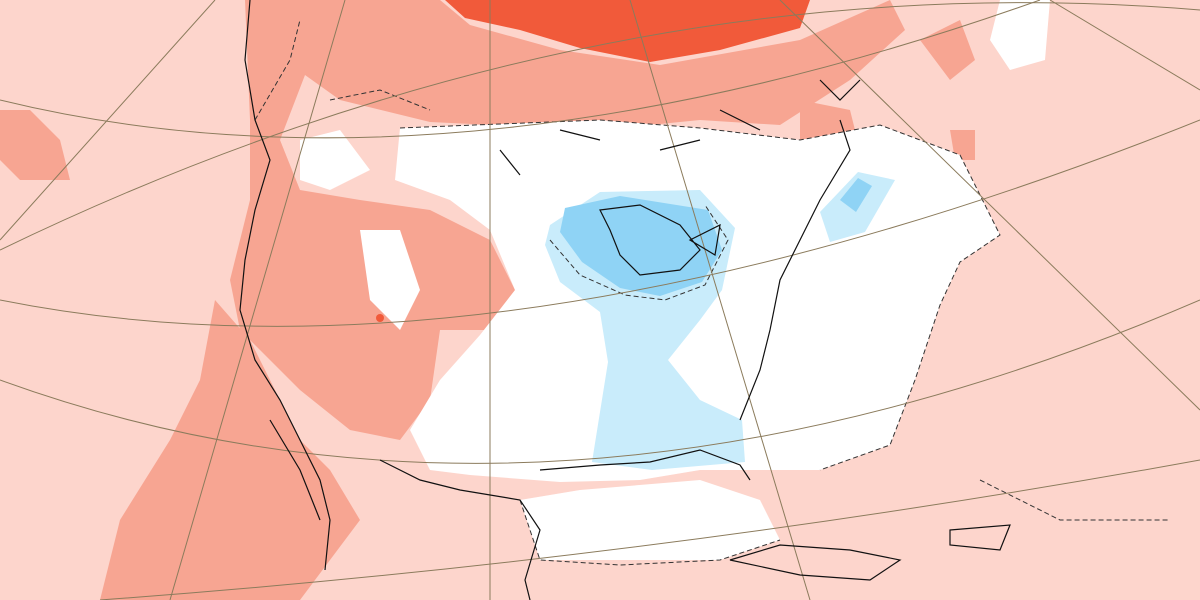  I want to click on great-lakes, so click(660, 240).